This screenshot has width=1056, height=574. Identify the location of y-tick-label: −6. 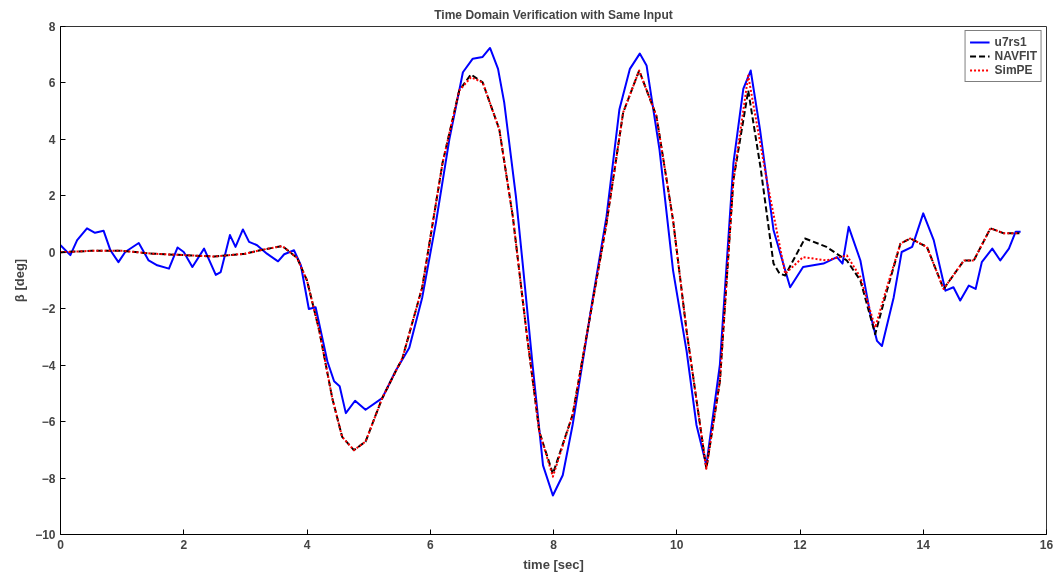
(48, 422).